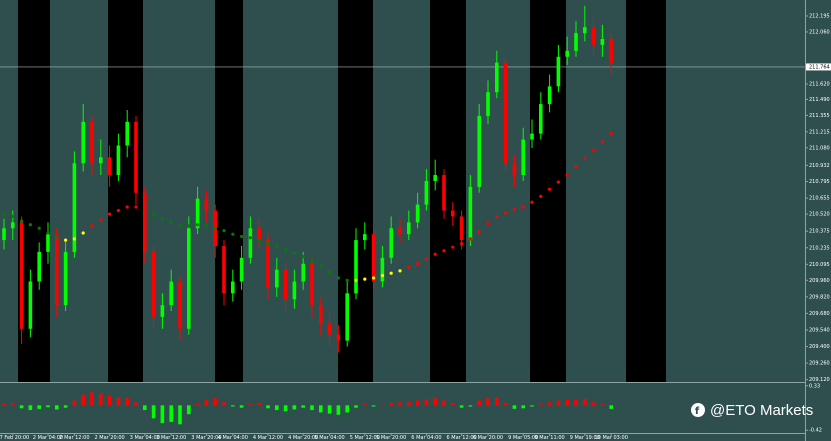 The image size is (831, 441). I want to click on y-tick-label: 209.120, so click(819, 380).